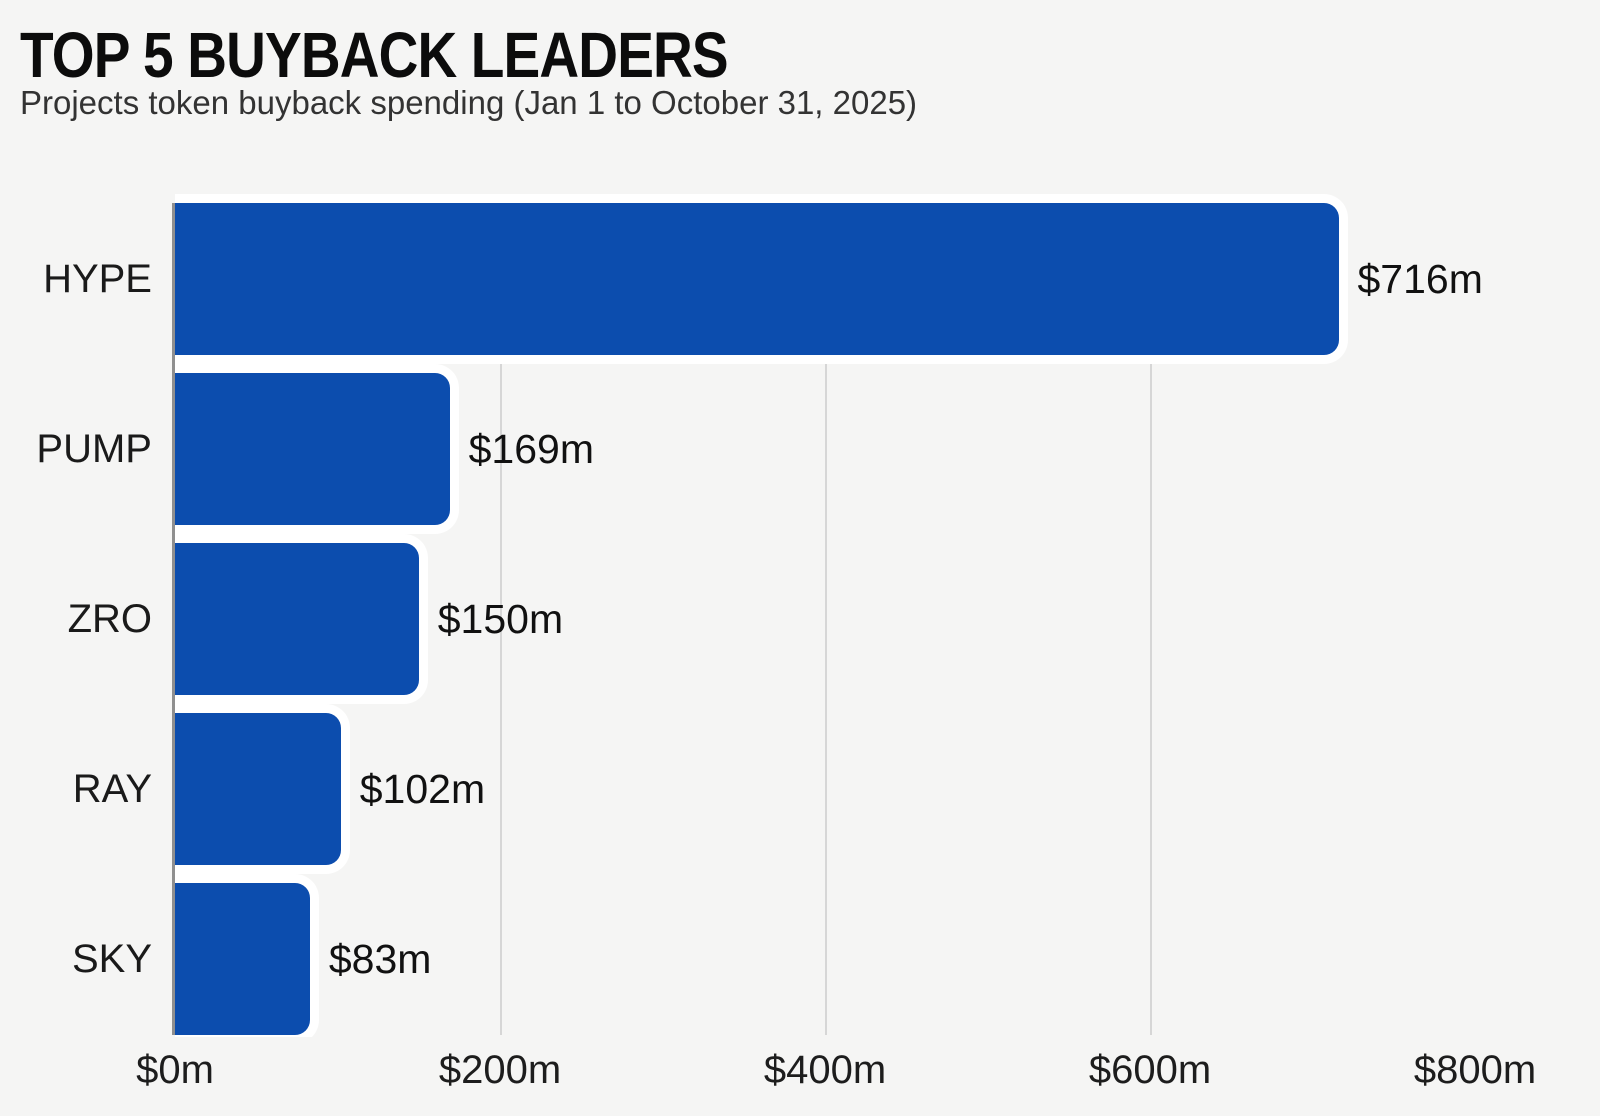 This screenshot has width=1600, height=1116. I want to click on category-label-hype: HYPE, so click(97, 278).